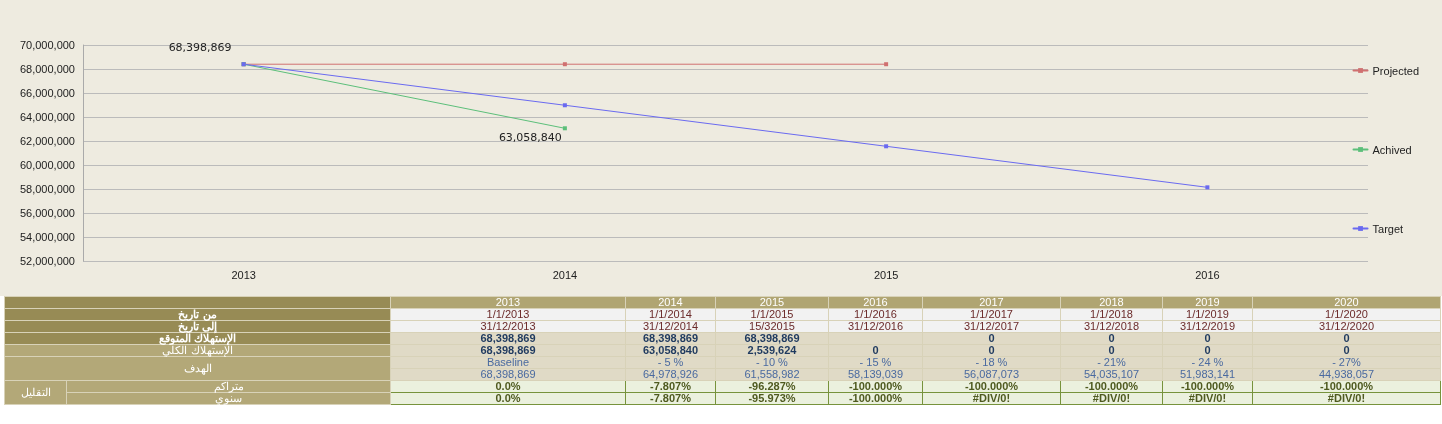  I want to click on text: - 10 %, so click(772, 362).